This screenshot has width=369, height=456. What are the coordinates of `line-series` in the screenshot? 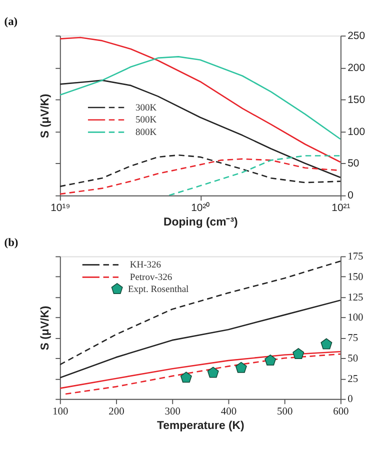 It's located at (200, 339).